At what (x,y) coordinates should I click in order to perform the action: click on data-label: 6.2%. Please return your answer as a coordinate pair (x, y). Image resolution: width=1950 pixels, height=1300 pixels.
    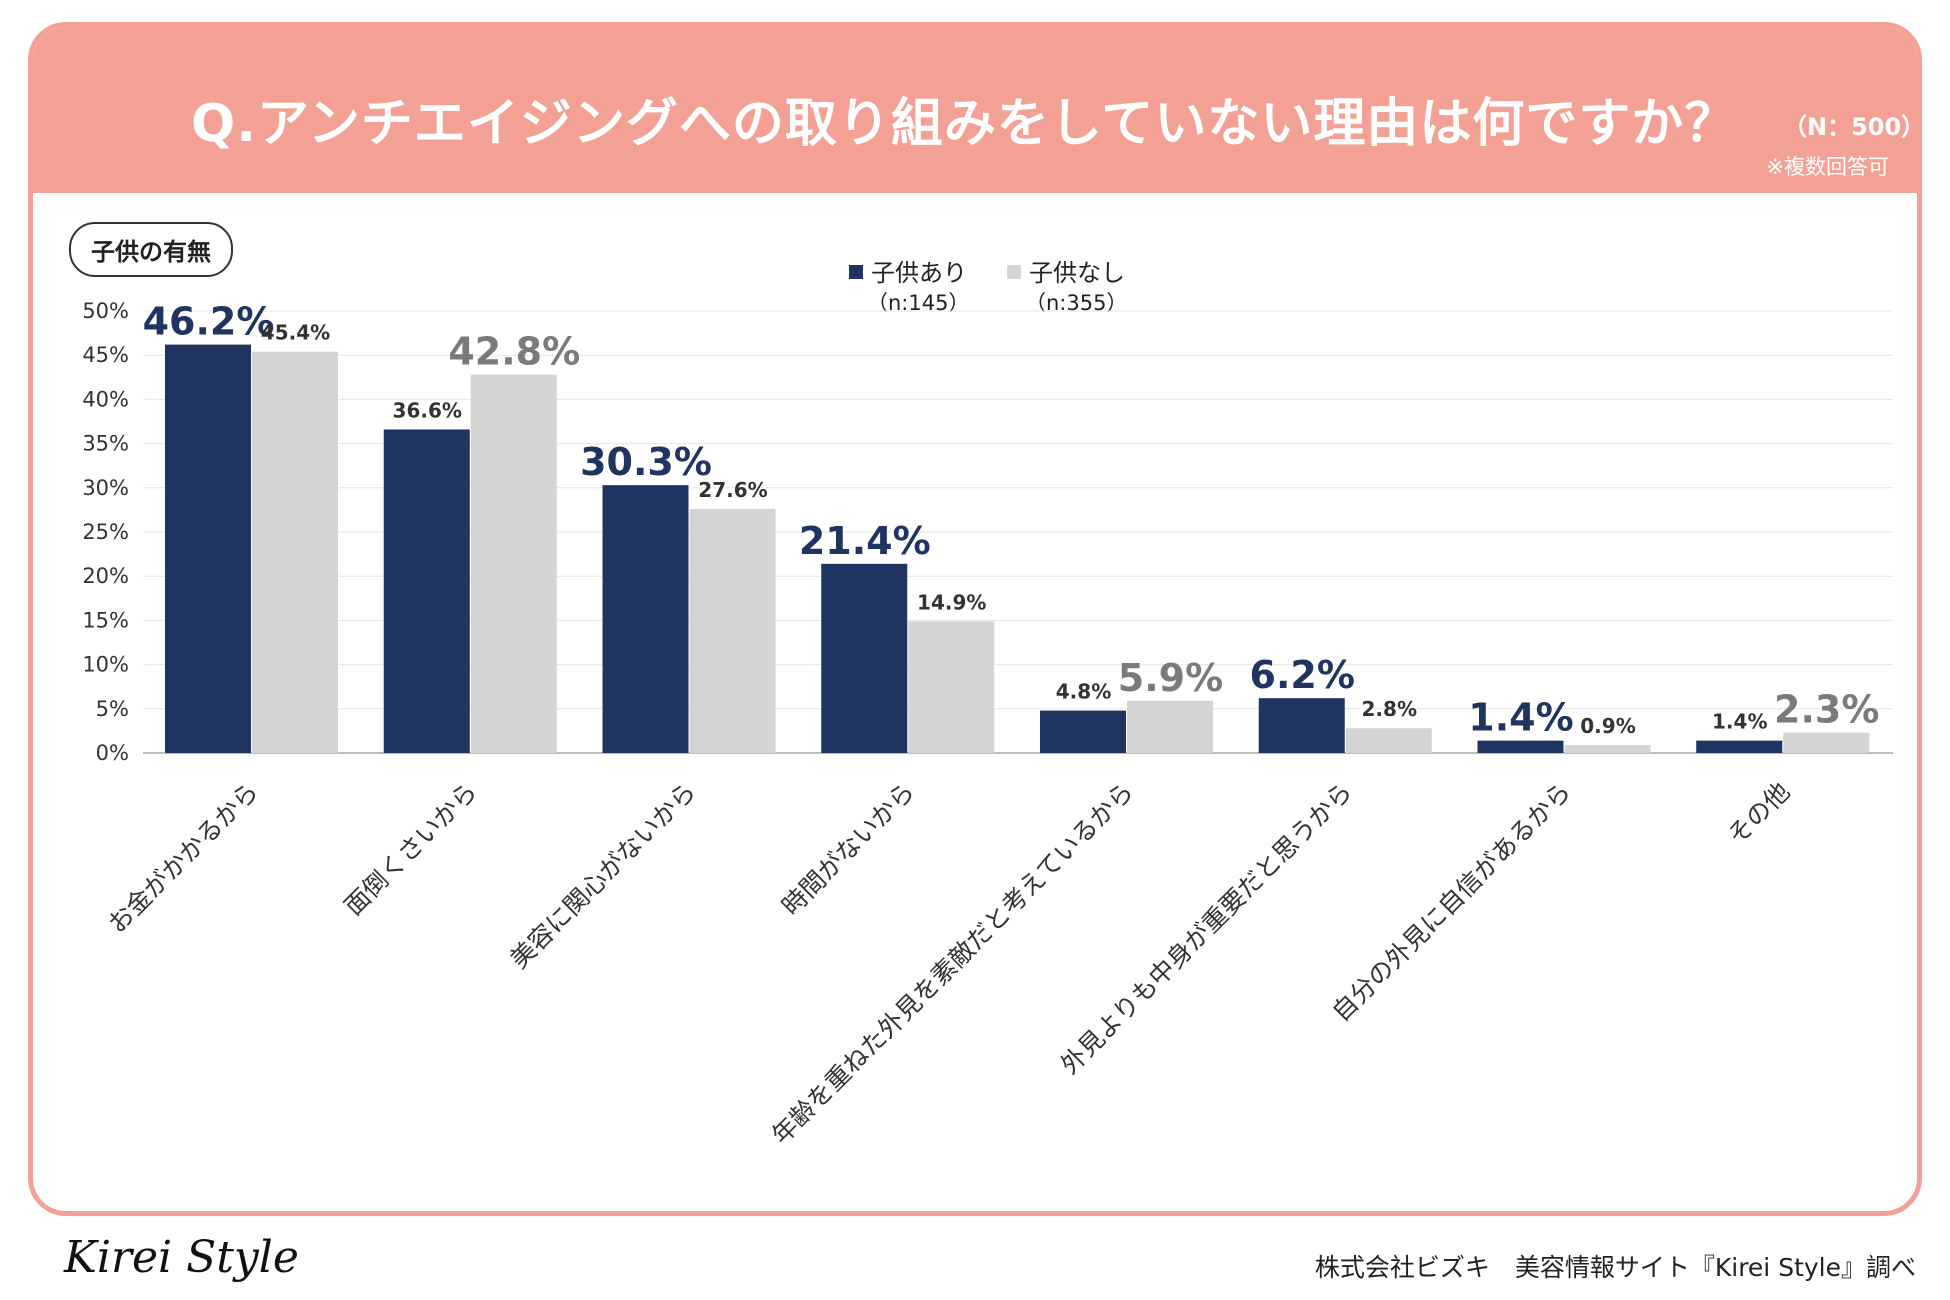
    Looking at the image, I should click on (1302, 675).